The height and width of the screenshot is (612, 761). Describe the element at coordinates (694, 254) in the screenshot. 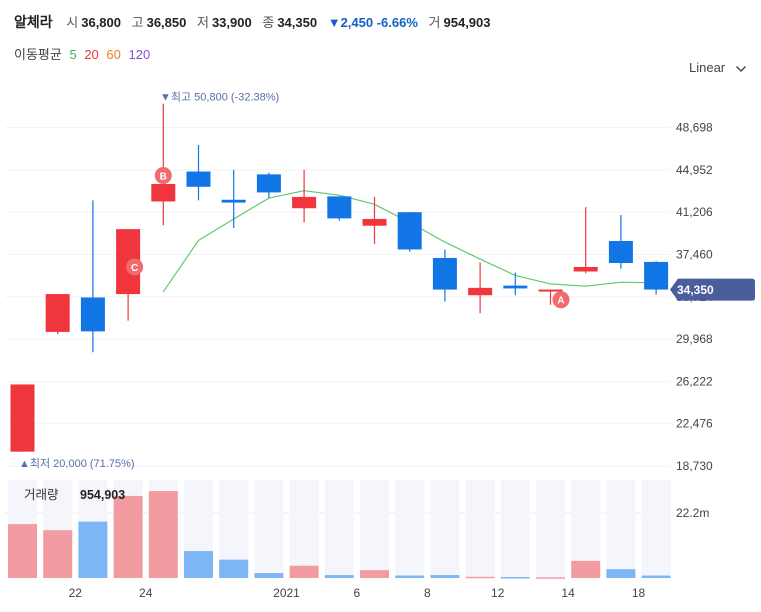

I see `y-tick-label: 37,460` at that location.